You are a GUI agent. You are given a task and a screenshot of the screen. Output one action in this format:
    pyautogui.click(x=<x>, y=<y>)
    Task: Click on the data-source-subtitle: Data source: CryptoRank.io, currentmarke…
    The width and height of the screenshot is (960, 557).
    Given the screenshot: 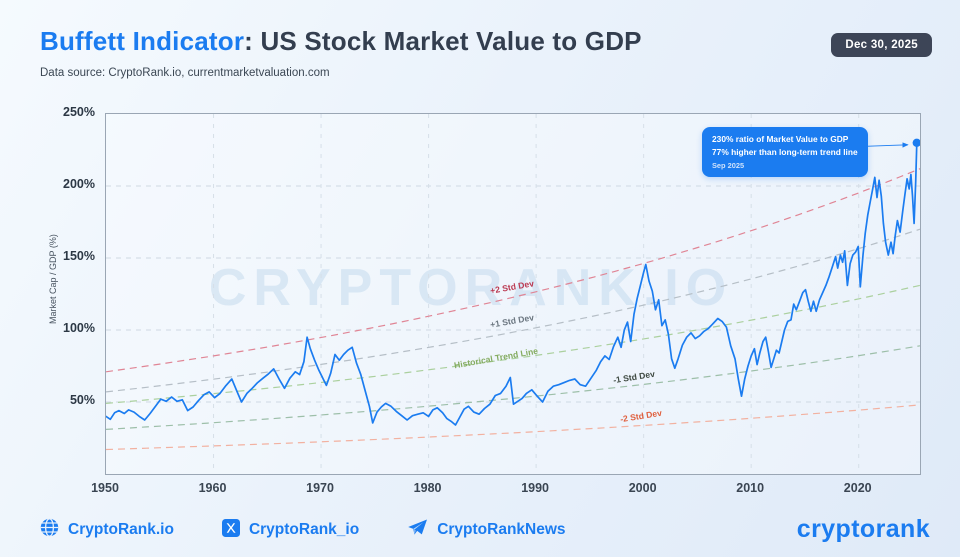 What is the action you would take?
    pyautogui.click(x=185, y=73)
    